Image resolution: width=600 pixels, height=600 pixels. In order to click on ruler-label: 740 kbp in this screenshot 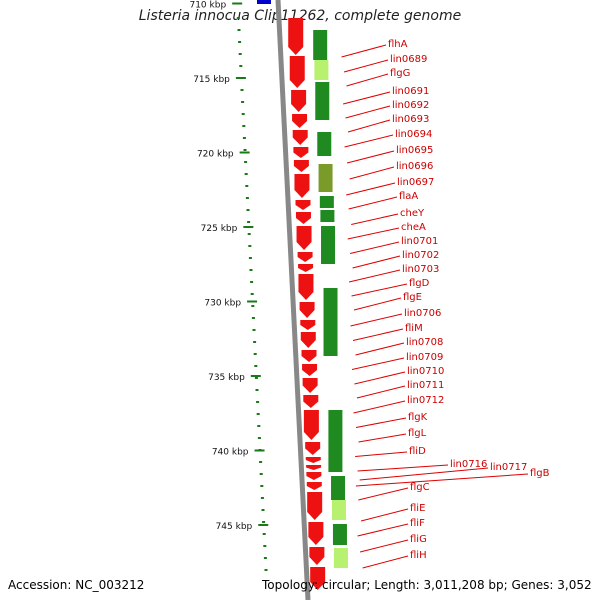, I will do `click(230, 453)`.